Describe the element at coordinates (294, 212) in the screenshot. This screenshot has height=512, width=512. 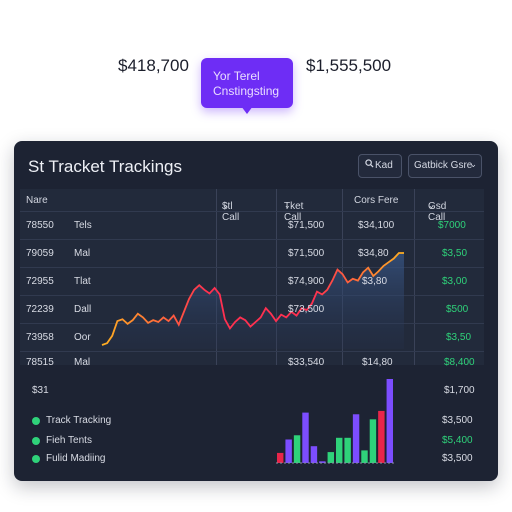
I see `column-header-col2-label: Tket Call` at that location.